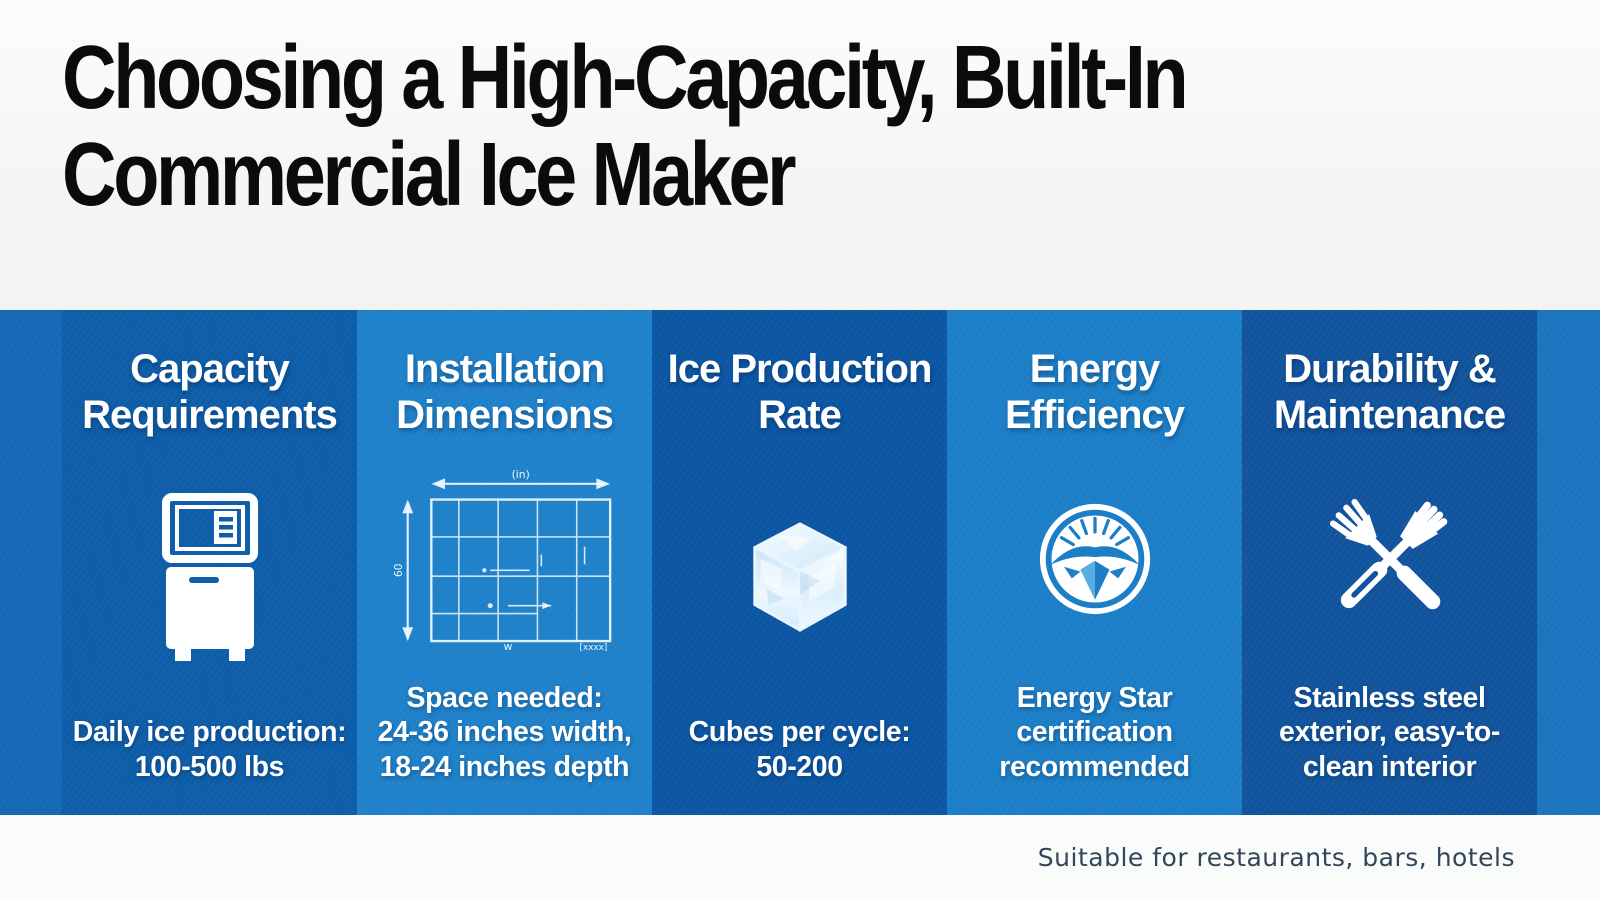 The height and width of the screenshot is (900, 1600). What do you see at coordinates (1568, 562) in the screenshot?
I see `right-edge-strip` at bounding box center [1568, 562].